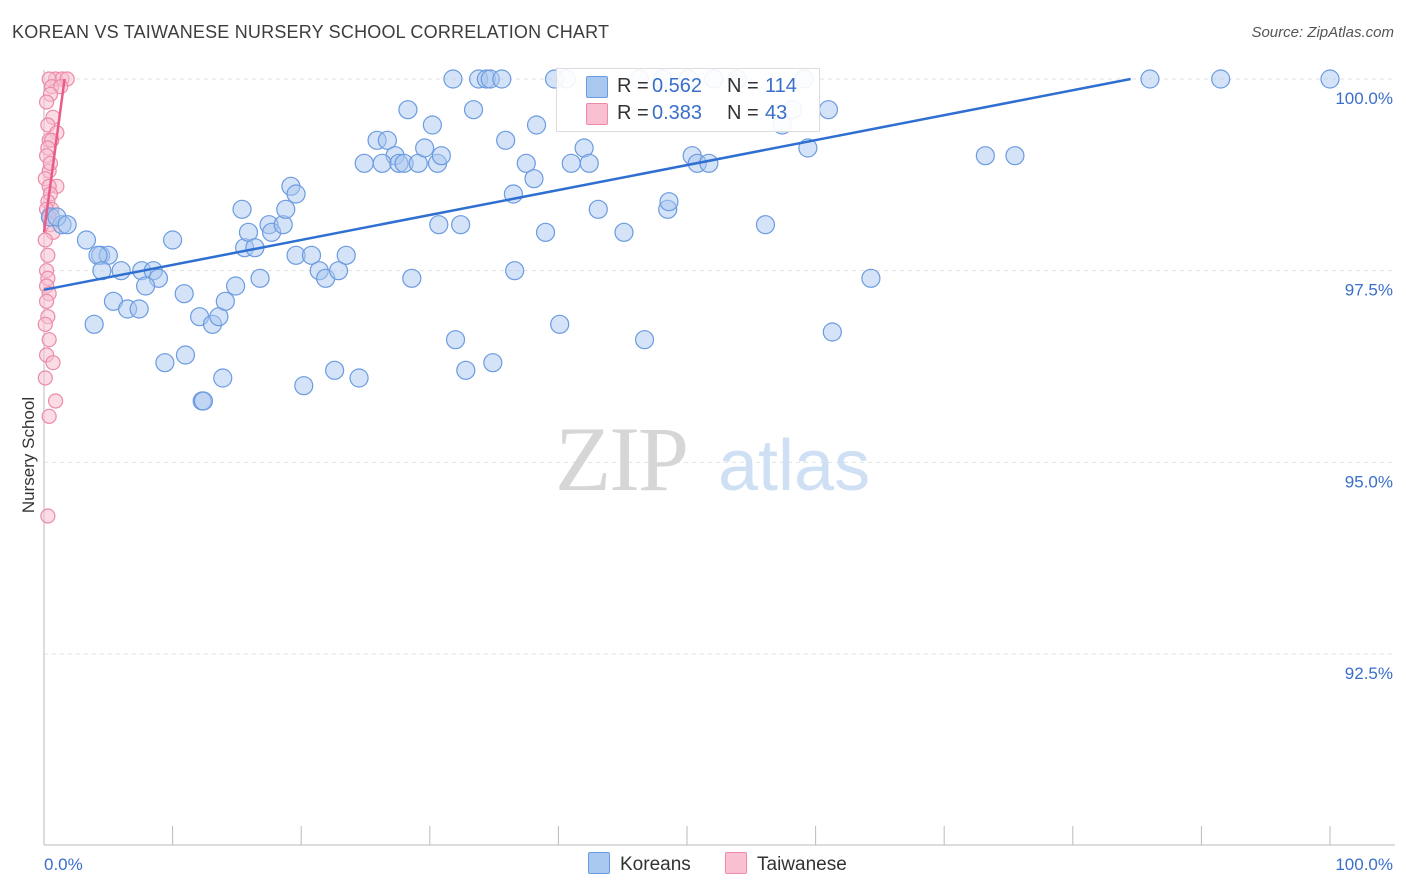  I want to click on x-tick-label: 100.0%, so click(1364, 864).